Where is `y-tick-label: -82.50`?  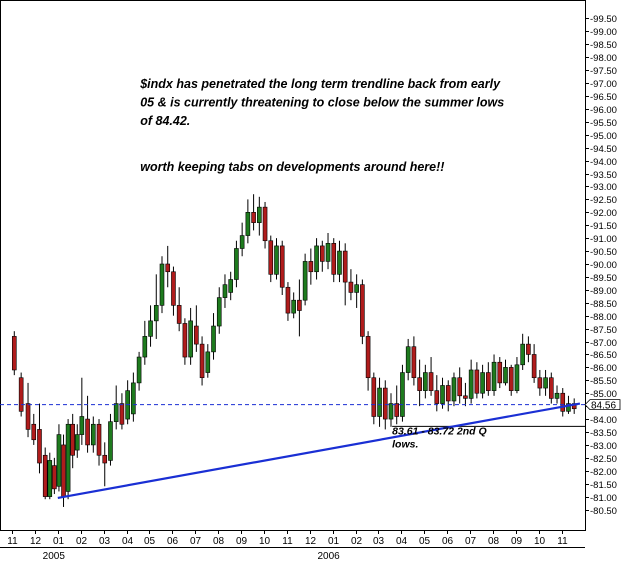
y-tick-label: -82.50 is located at coordinates (603, 459).